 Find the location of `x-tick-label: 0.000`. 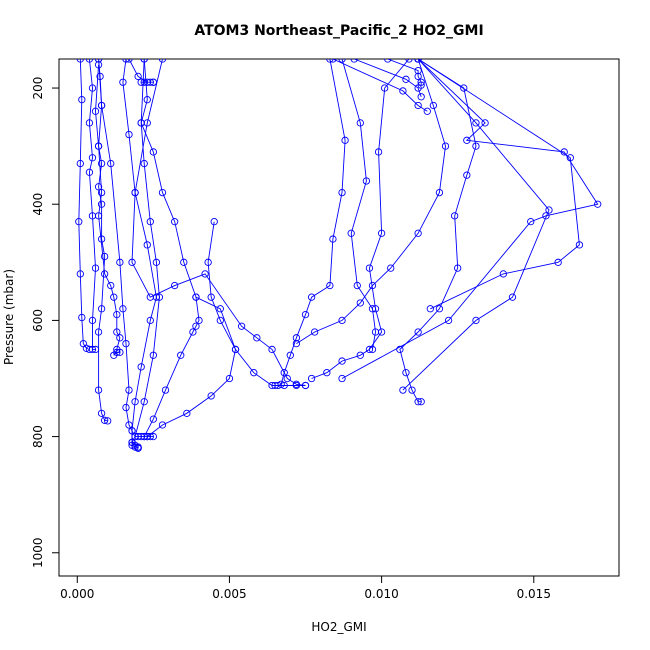

x-tick-label: 0.000 is located at coordinates (77, 594).